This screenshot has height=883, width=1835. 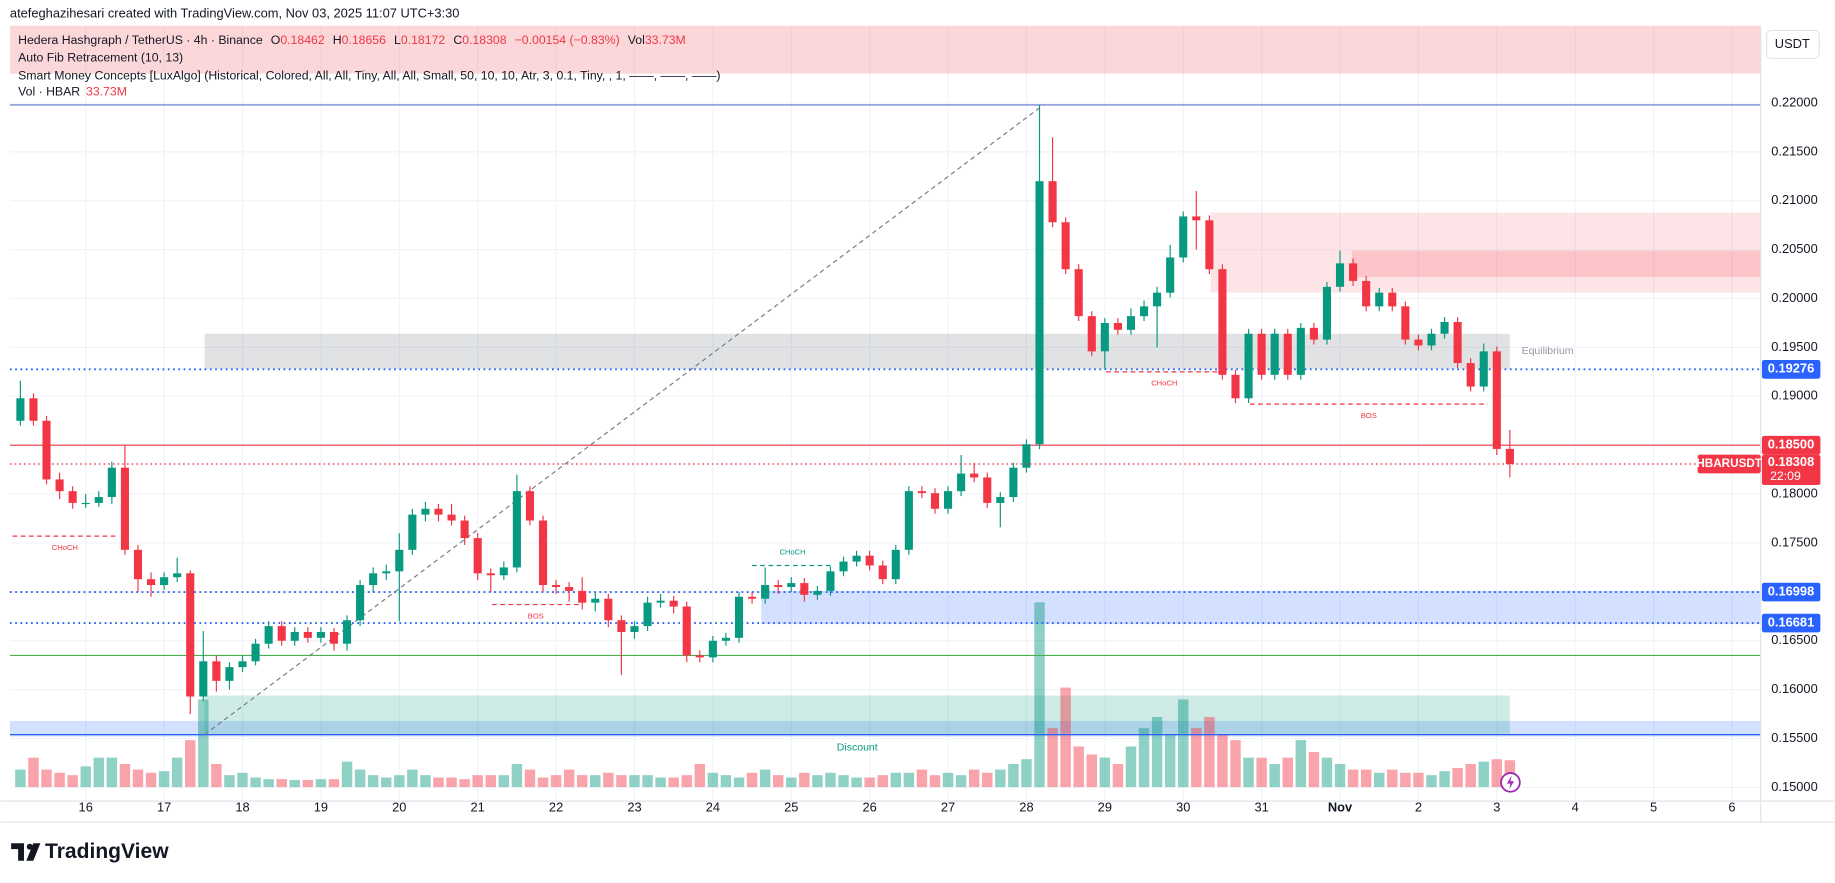 What do you see at coordinates (1794, 639) in the screenshot?
I see `y-tick-label: 0.16500` at bounding box center [1794, 639].